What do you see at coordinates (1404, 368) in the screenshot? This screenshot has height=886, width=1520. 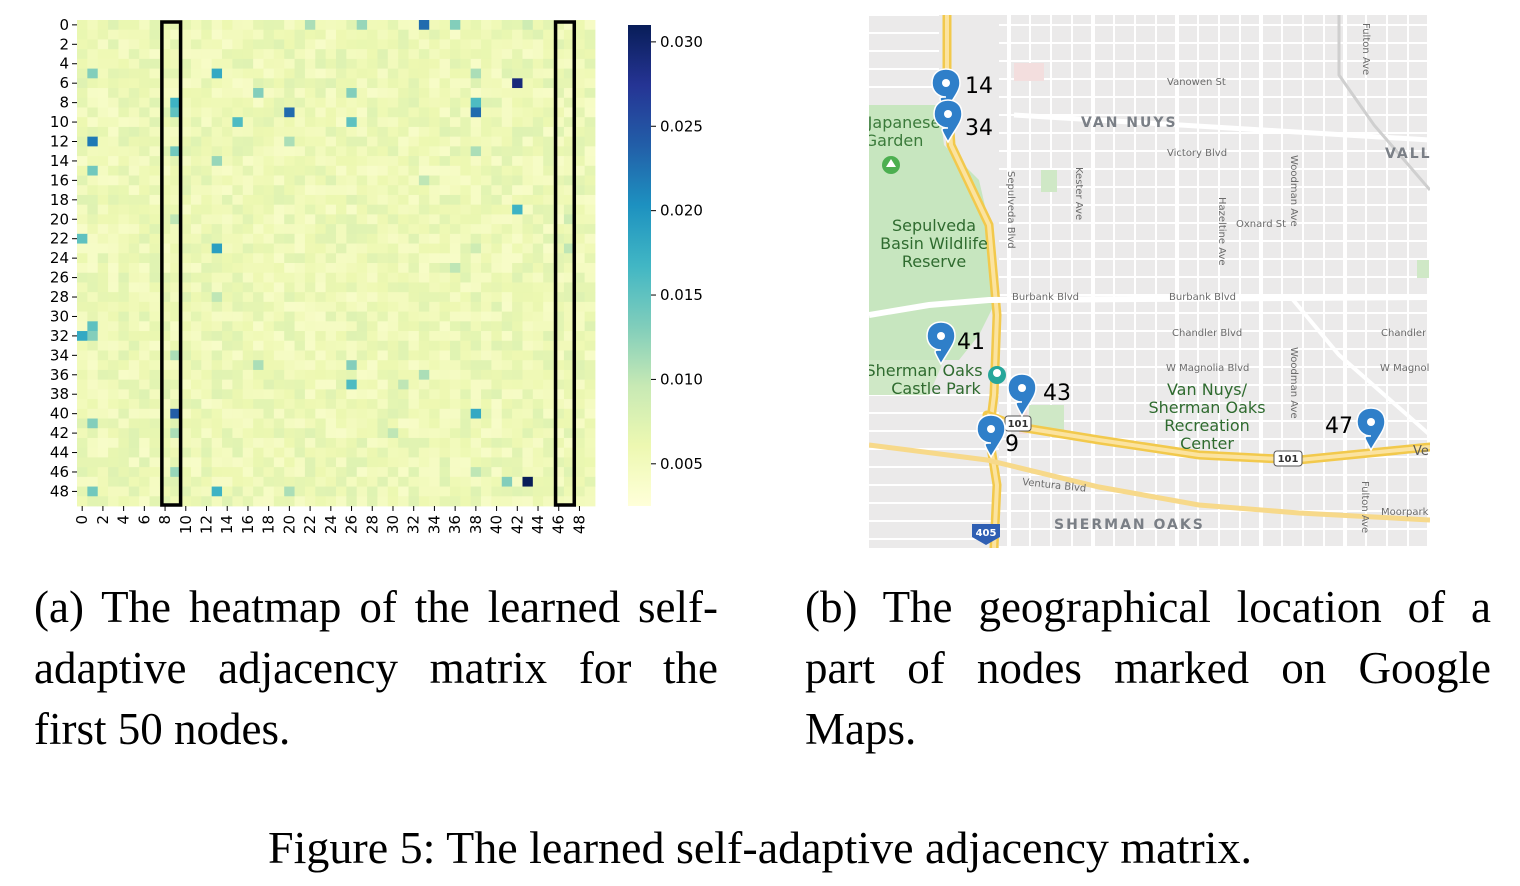 I see `street-label: W Magnol` at bounding box center [1404, 368].